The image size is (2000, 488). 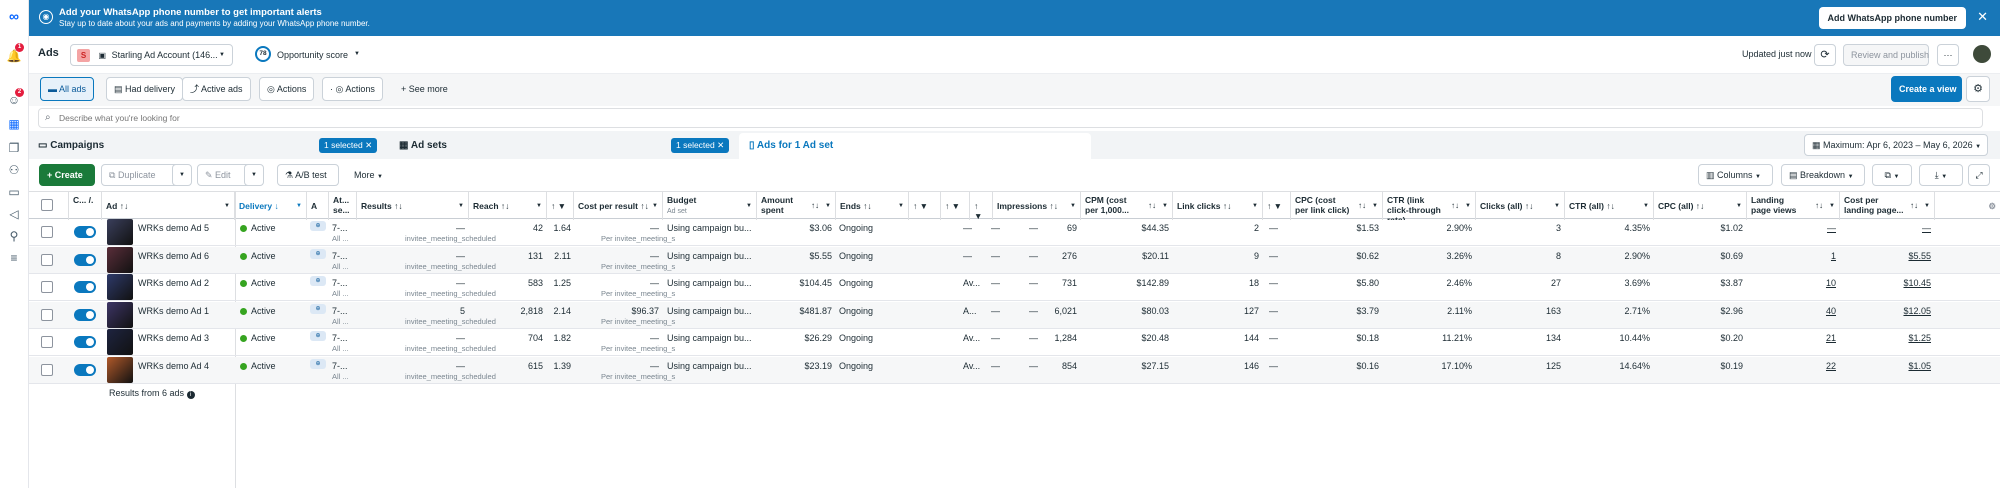 What do you see at coordinates (1037, 206) in the screenshot?
I see `header-impressions: Impressions ↑↓ ▼` at bounding box center [1037, 206].